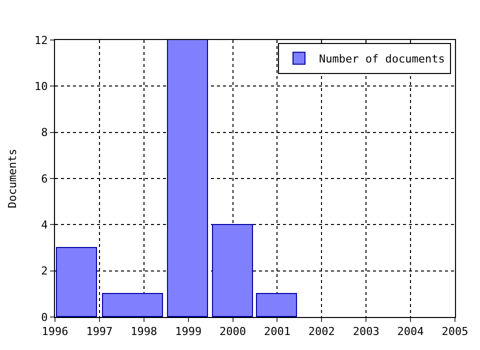  Describe the element at coordinates (410, 331) in the screenshot. I see `x-tick-label: 2004` at that location.